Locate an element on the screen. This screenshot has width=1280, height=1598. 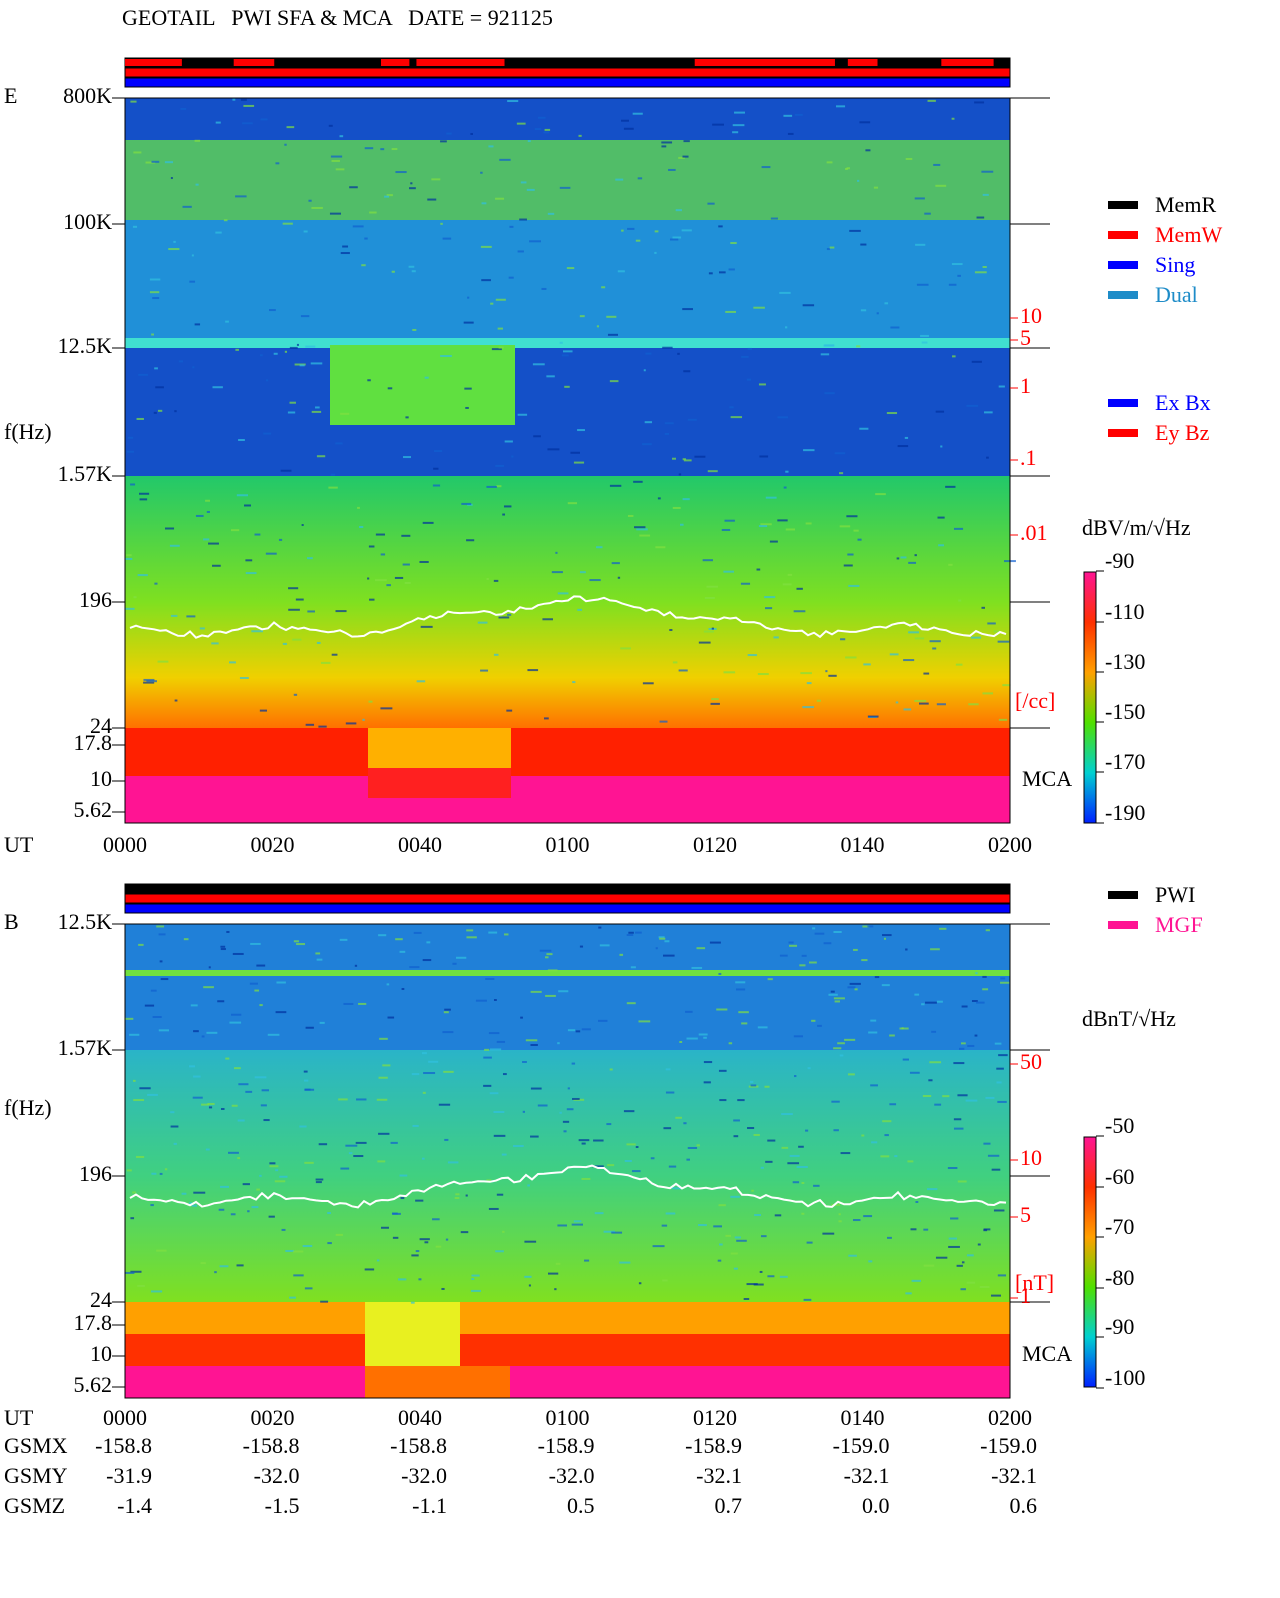
y-tick-label: 24 is located at coordinates (101, 725).